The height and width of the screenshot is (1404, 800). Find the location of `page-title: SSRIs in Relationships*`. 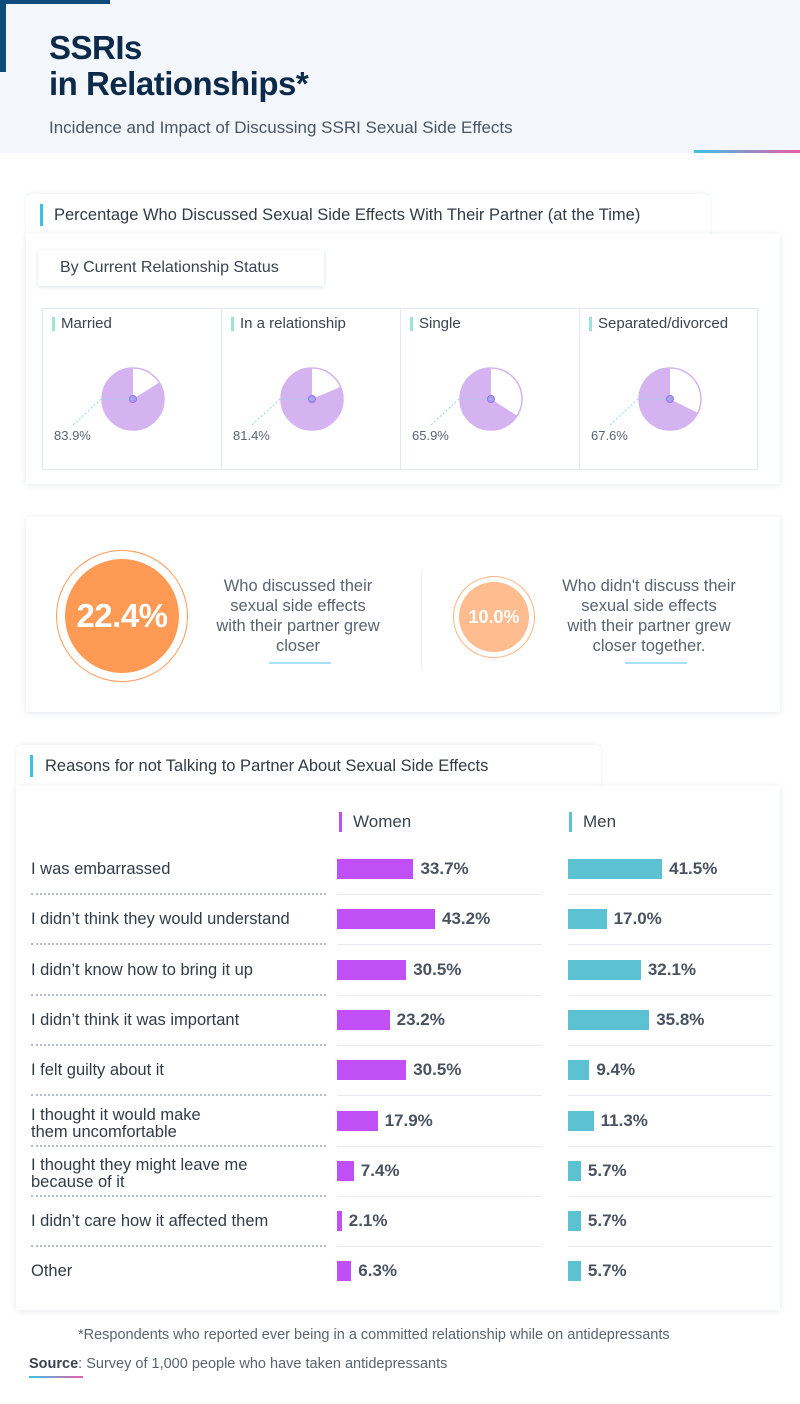

page-title: SSRIs in Relationships* is located at coordinates (179, 66).